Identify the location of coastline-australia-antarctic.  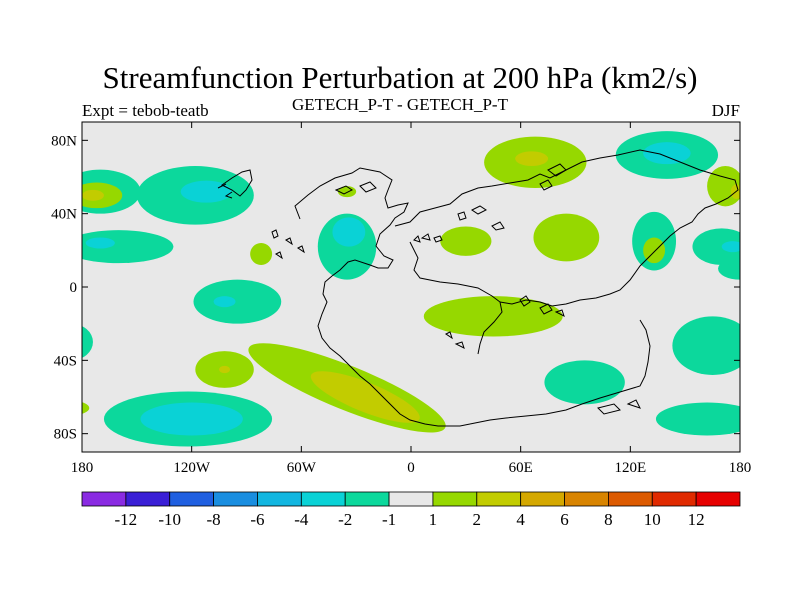
(560, 372).